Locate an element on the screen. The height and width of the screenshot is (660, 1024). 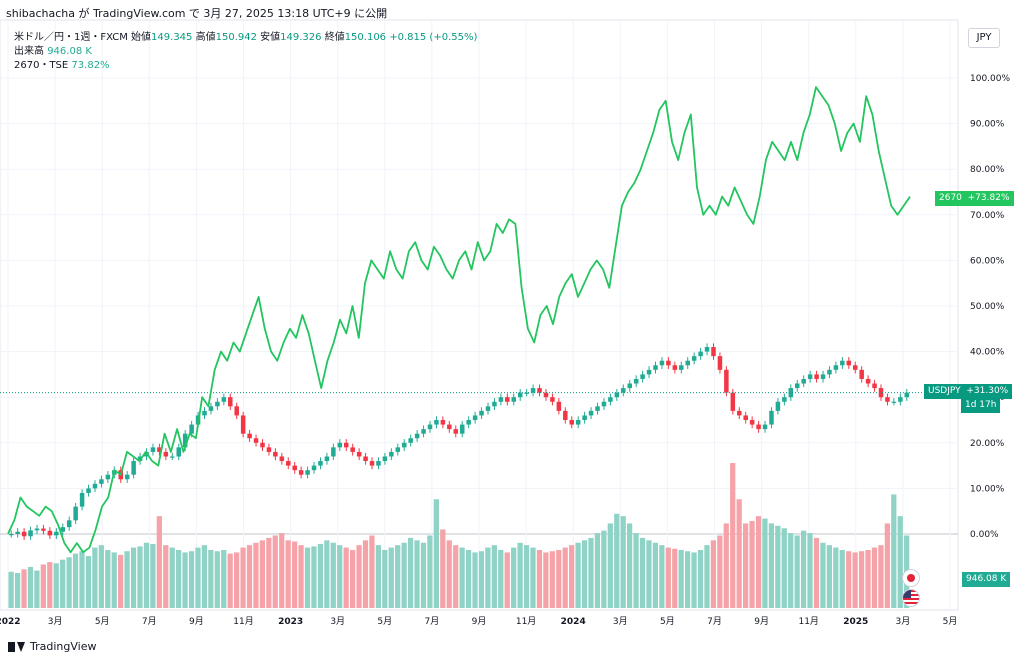
compare-price-tag: 2670 +73.82% is located at coordinates (974, 198).